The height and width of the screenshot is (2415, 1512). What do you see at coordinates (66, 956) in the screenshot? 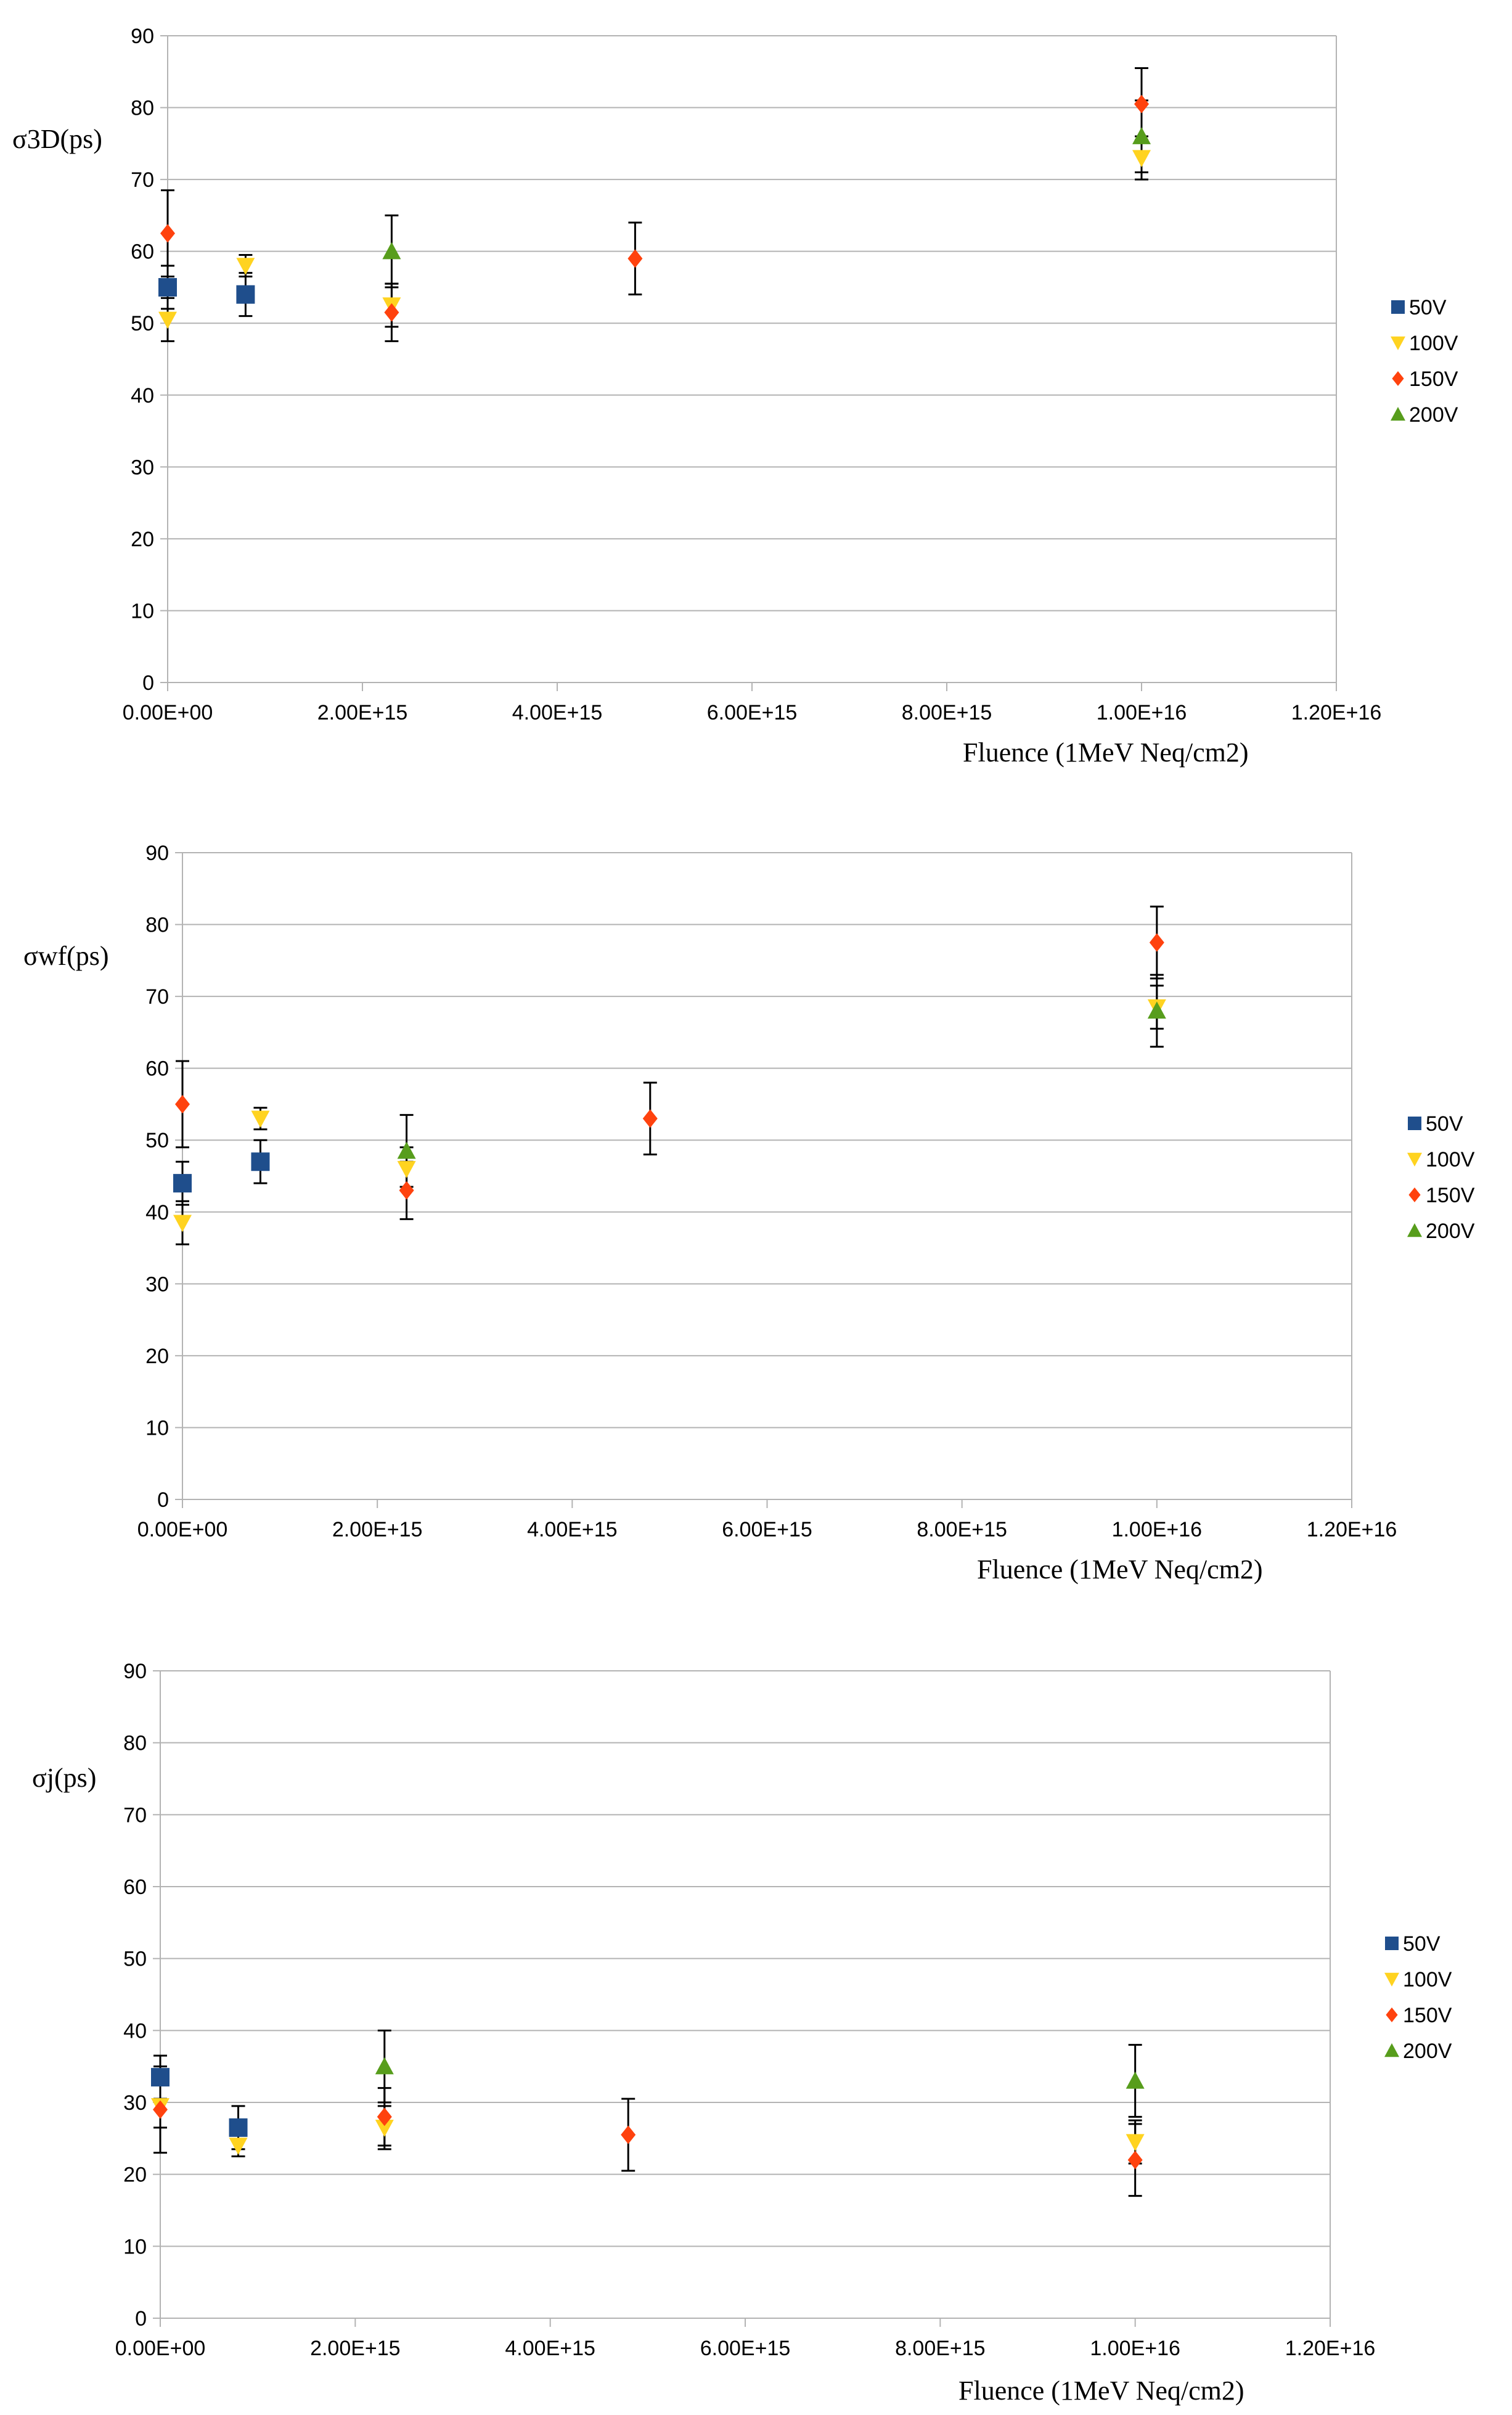
I see `y-axis-label: σwf(ps)` at bounding box center [66, 956].